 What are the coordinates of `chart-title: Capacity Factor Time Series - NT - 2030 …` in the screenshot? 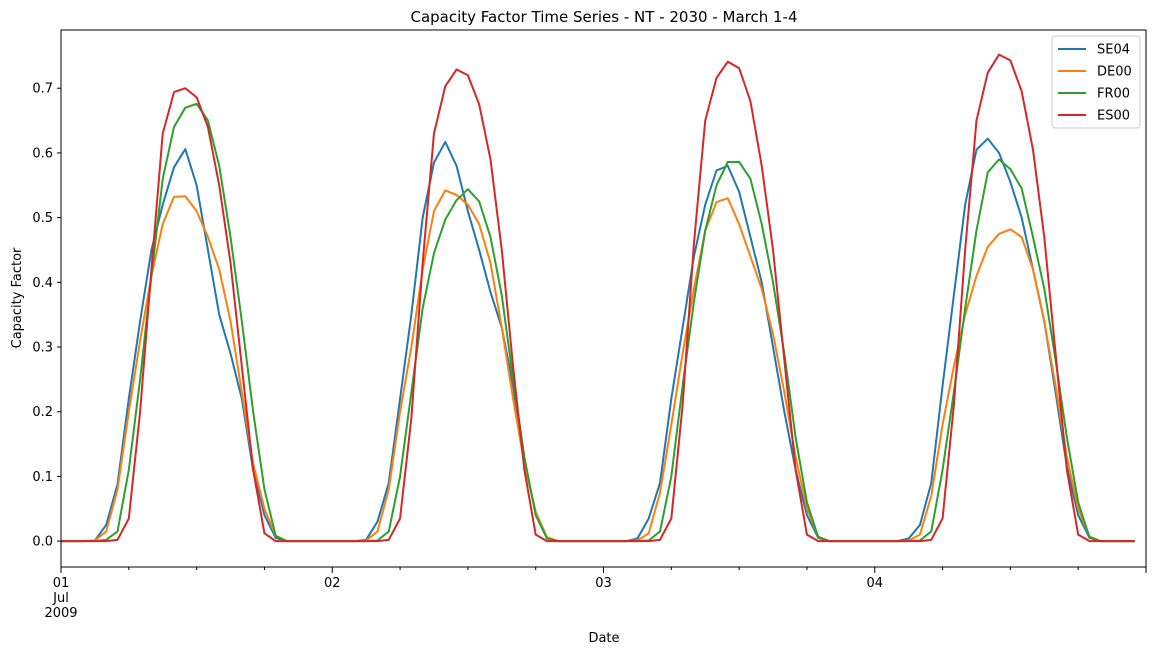 It's located at (603, 17).